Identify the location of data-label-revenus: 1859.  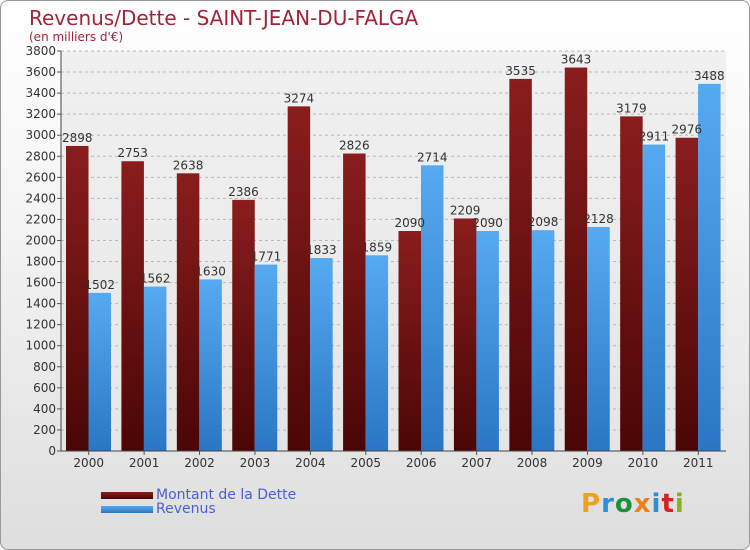
(377, 247).